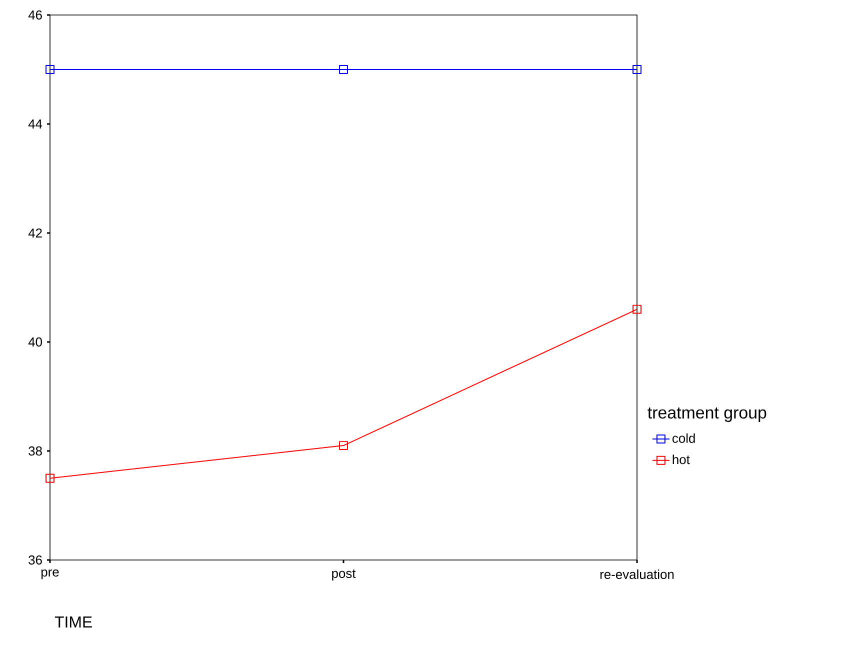  I want to click on legend-label: cold, so click(683, 438).